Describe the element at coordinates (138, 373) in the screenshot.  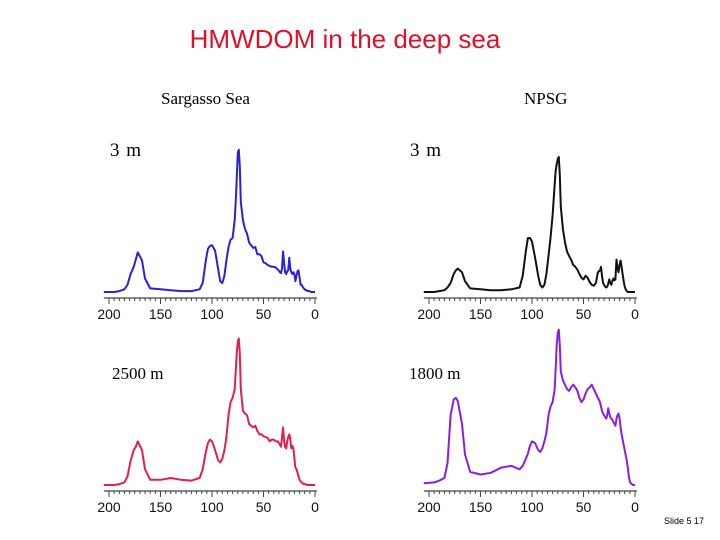
I see `panel-label-sargasso-deep: 2500 m` at that location.